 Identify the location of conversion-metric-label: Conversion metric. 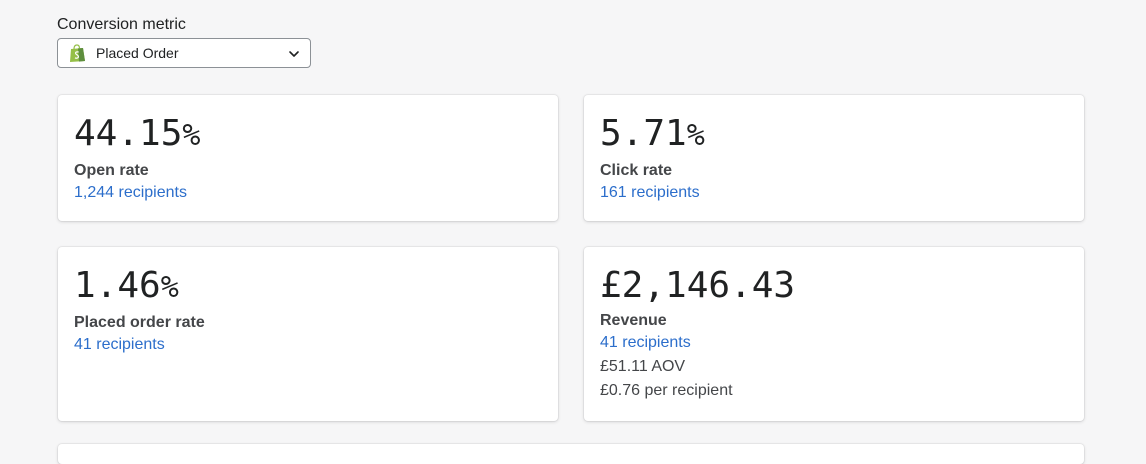
(121, 24).